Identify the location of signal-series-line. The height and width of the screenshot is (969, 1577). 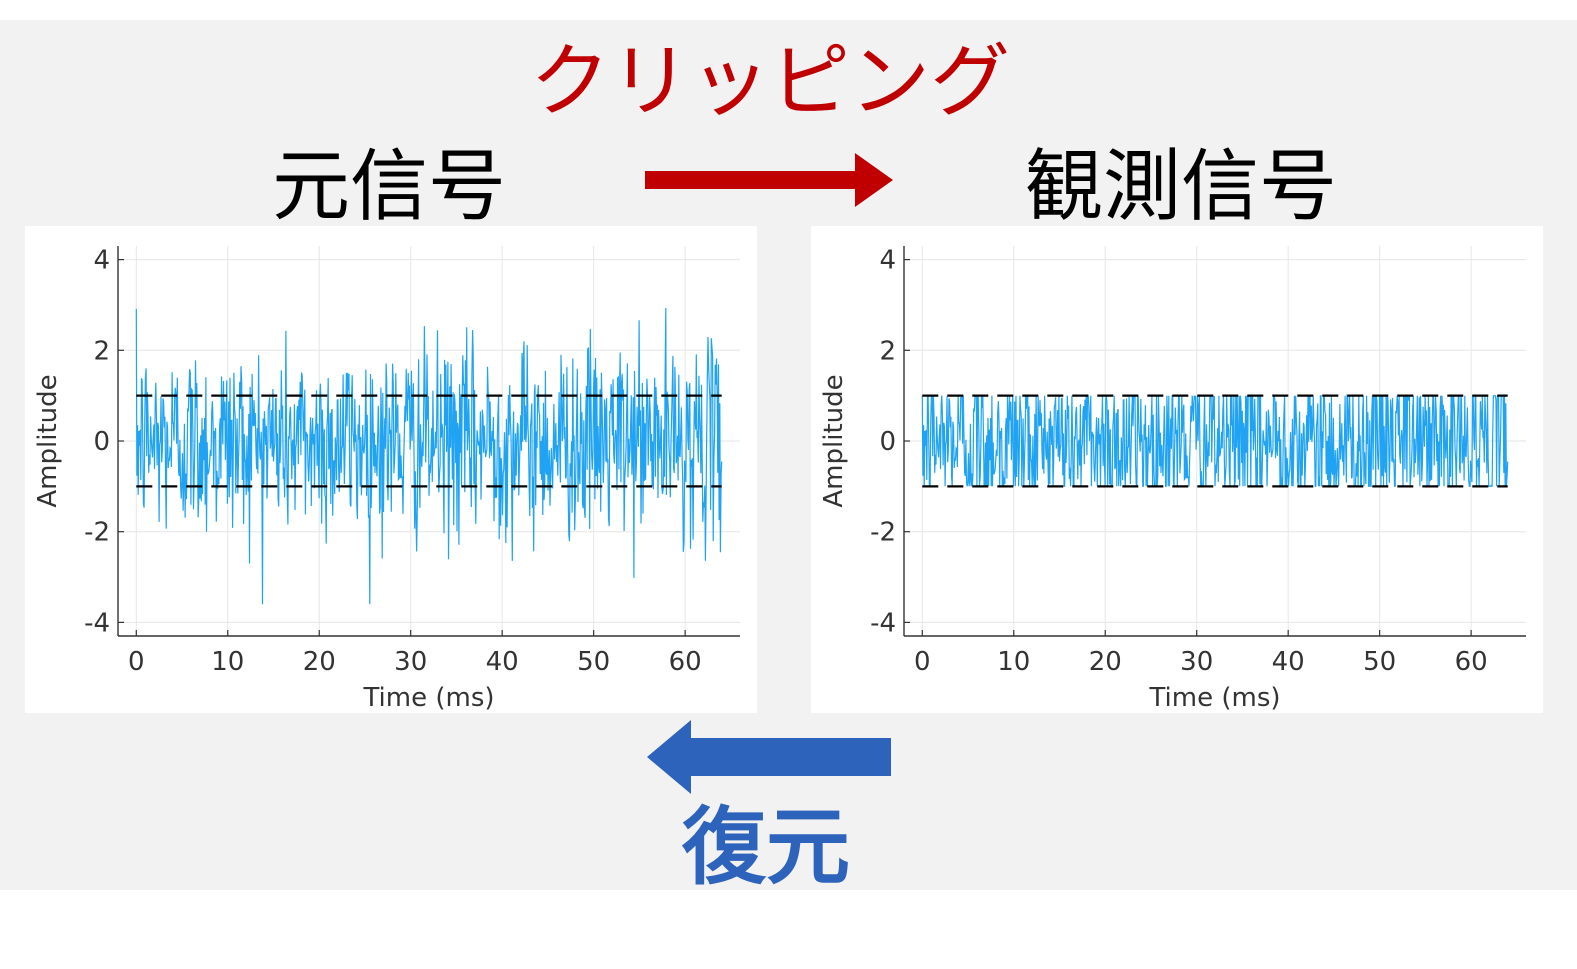
(429, 456).